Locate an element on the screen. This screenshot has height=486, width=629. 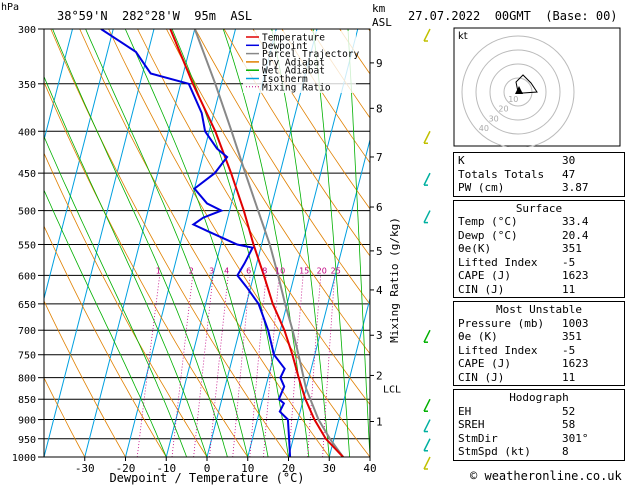
index-value: 1623 is located at coordinates (575, 275).